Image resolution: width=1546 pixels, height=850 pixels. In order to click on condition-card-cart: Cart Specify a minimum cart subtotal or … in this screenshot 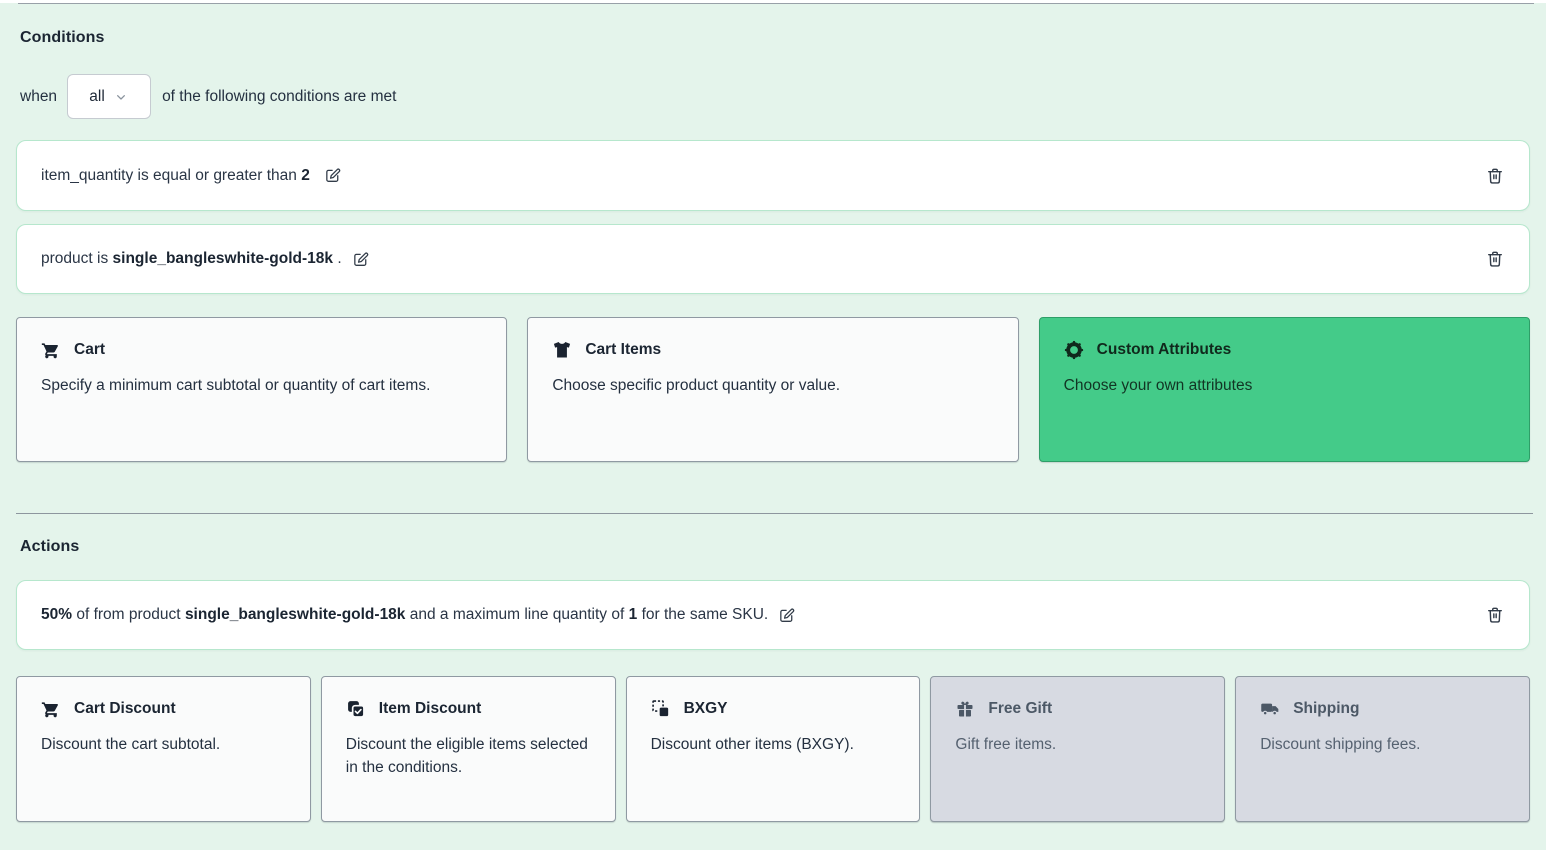, I will do `click(262, 389)`.